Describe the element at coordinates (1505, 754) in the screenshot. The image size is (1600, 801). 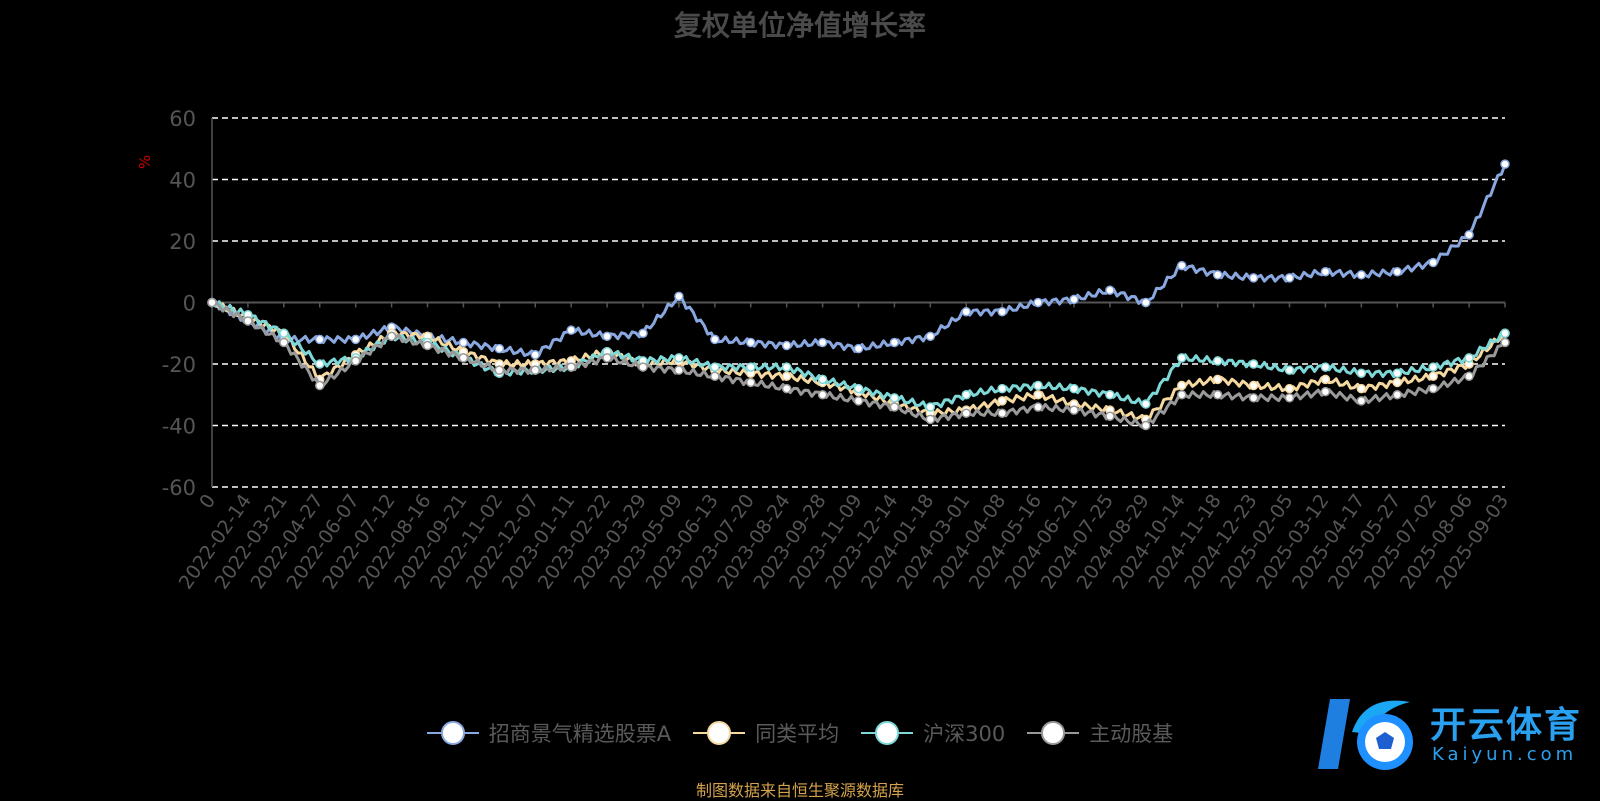
I see `logo-text-en: Kaiyun.com` at that location.